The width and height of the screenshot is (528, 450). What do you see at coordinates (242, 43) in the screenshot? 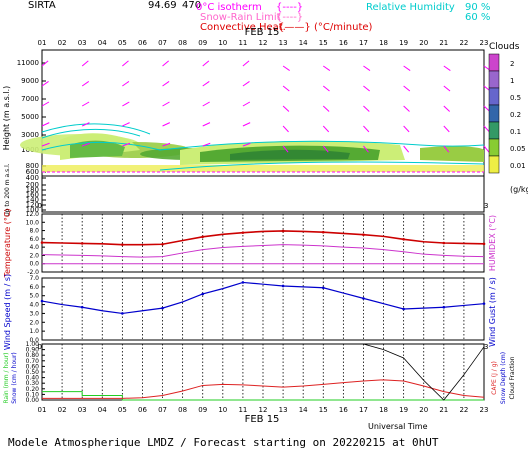
I see `hour-label-top: 11` at bounding box center [242, 43].